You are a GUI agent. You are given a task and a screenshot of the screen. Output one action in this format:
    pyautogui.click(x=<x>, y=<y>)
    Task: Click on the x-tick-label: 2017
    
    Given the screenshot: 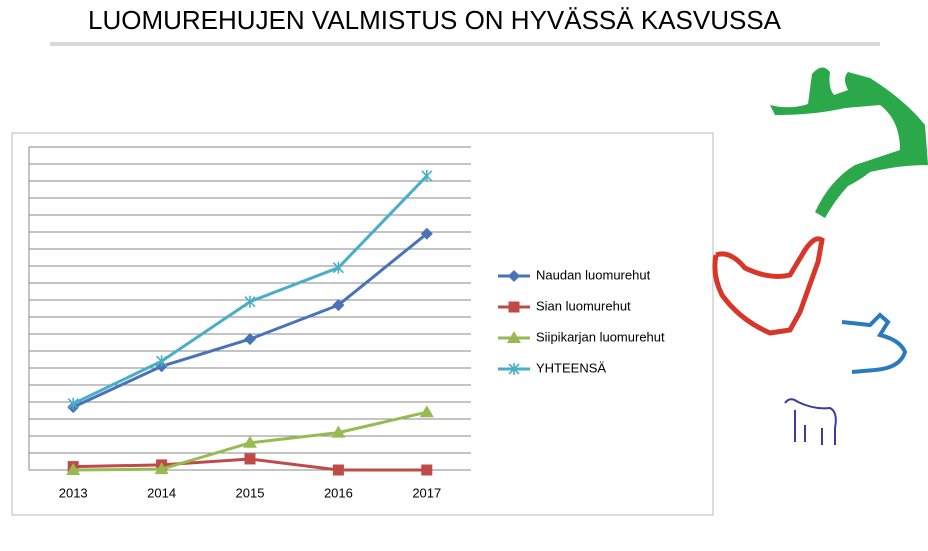 What is the action you would take?
    pyautogui.click(x=426, y=492)
    